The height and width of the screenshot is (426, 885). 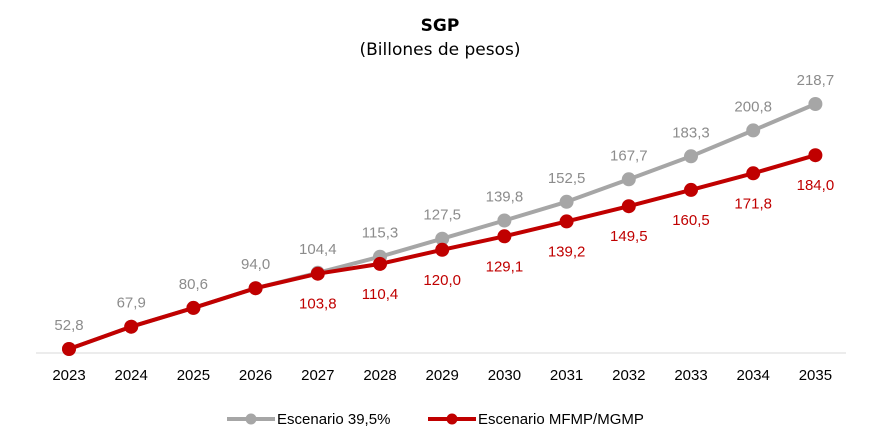 What do you see at coordinates (816, 80) in the screenshot?
I see `data-label: 218,7` at bounding box center [816, 80].